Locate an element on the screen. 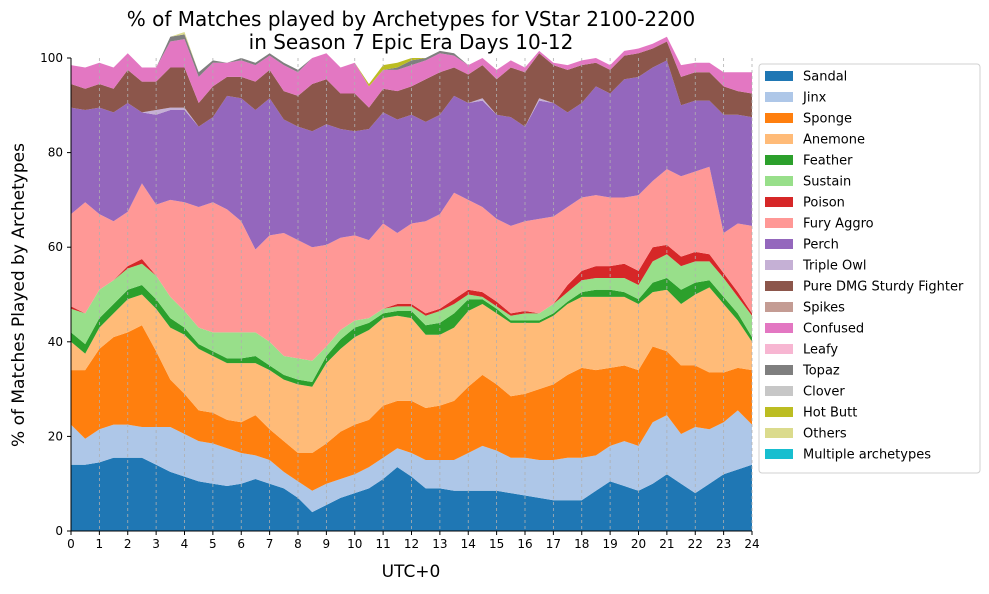 The width and height of the screenshot is (989, 594). x-tick-label: 11 is located at coordinates (382, 544).